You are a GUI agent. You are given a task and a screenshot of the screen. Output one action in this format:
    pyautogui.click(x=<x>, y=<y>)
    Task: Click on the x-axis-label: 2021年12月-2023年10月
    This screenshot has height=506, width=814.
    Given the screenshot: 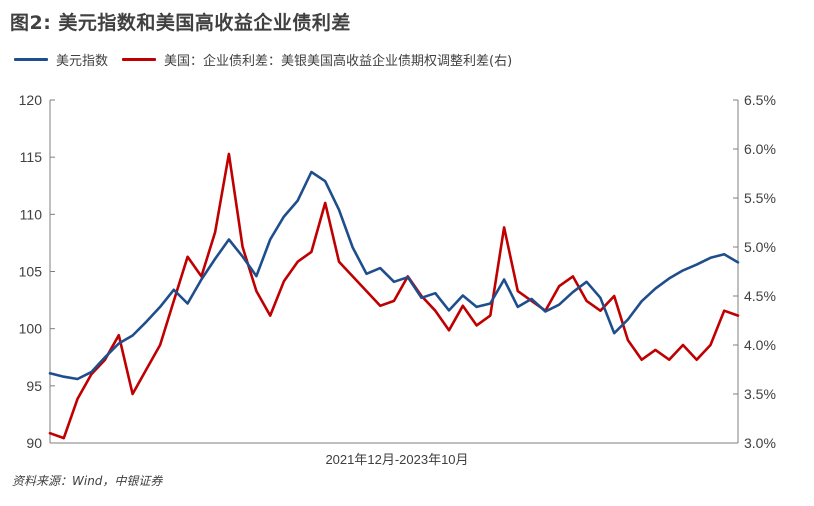 What is the action you would take?
    pyautogui.click(x=396, y=459)
    